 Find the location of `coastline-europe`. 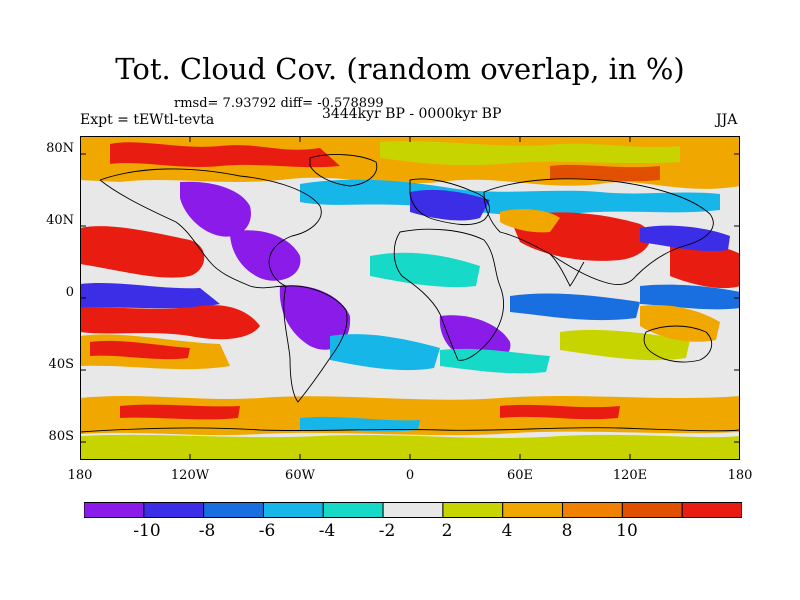

coastline-europe is located at coordinates (449, 202).